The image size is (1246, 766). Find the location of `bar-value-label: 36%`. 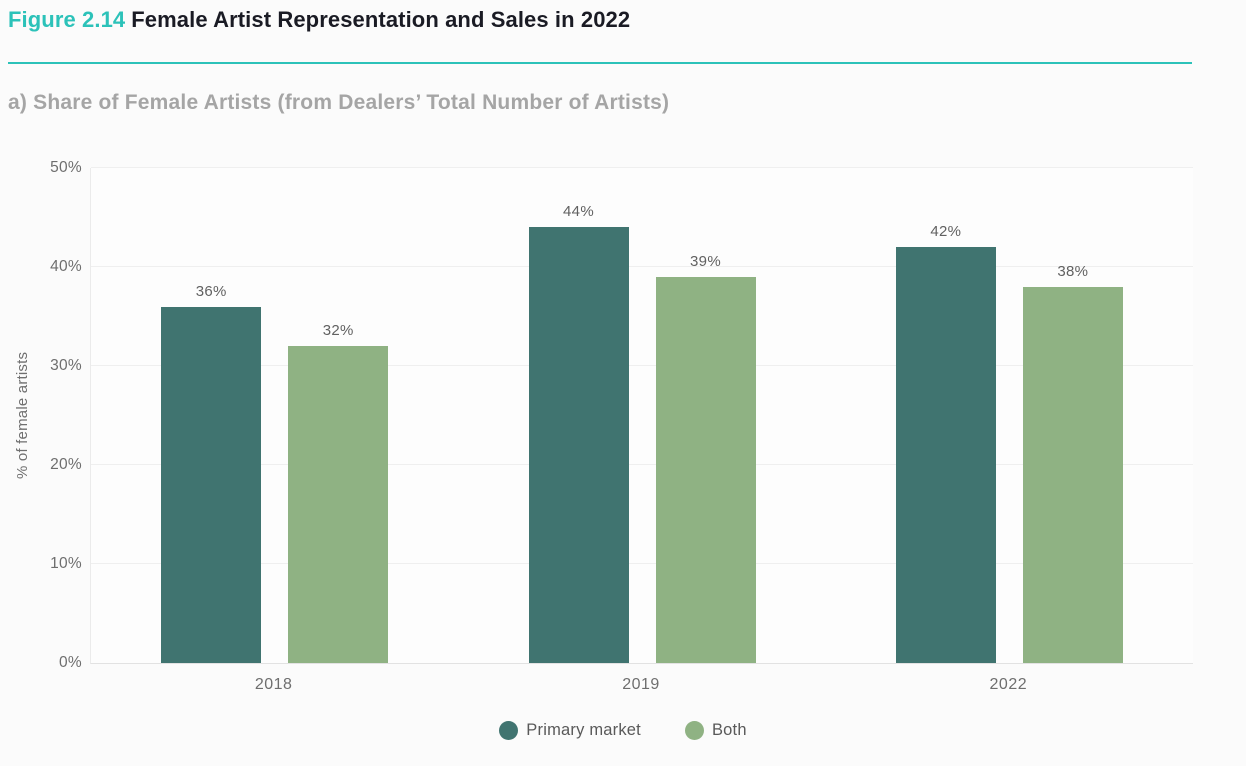

bar-value-label: 36% is located at coordinates (211, 291).